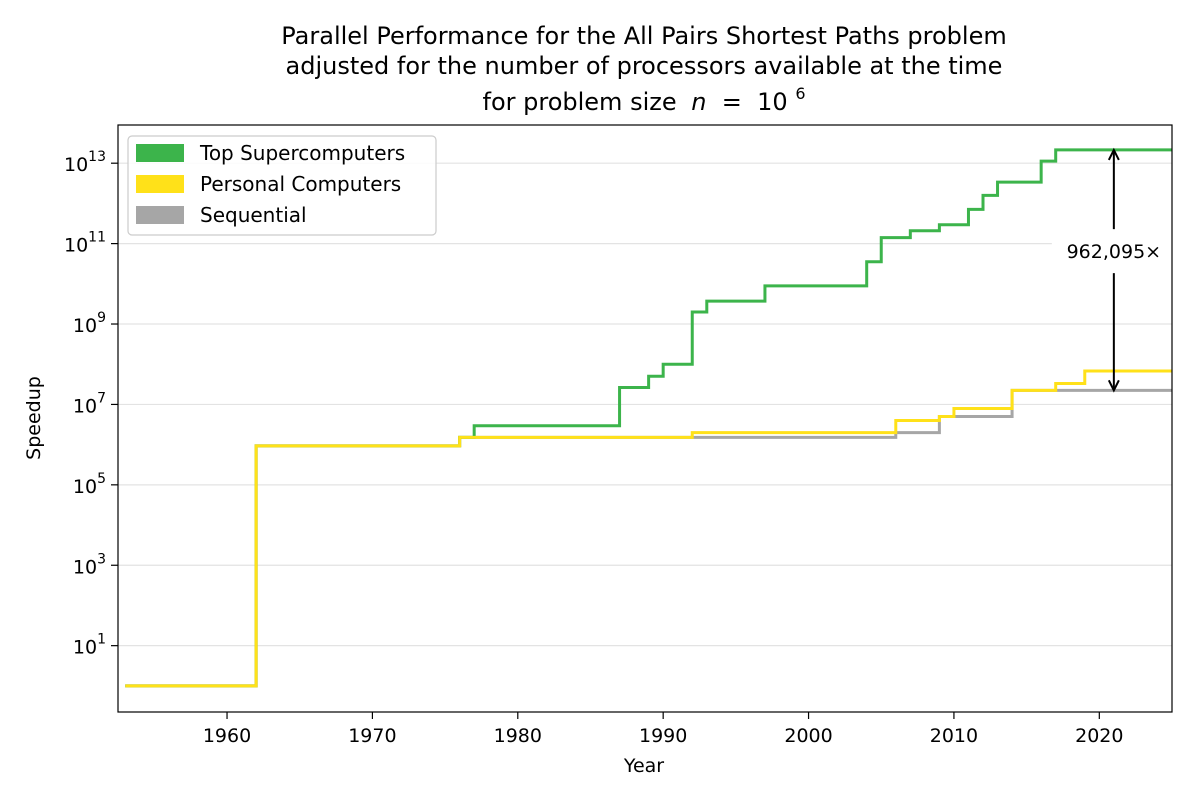 The height and width of the screenshot is (800, 1200). What do you see at coordinates (698, 102) in the screenshot?
I see `title-math-var: n` at bounding box center [698, 102].